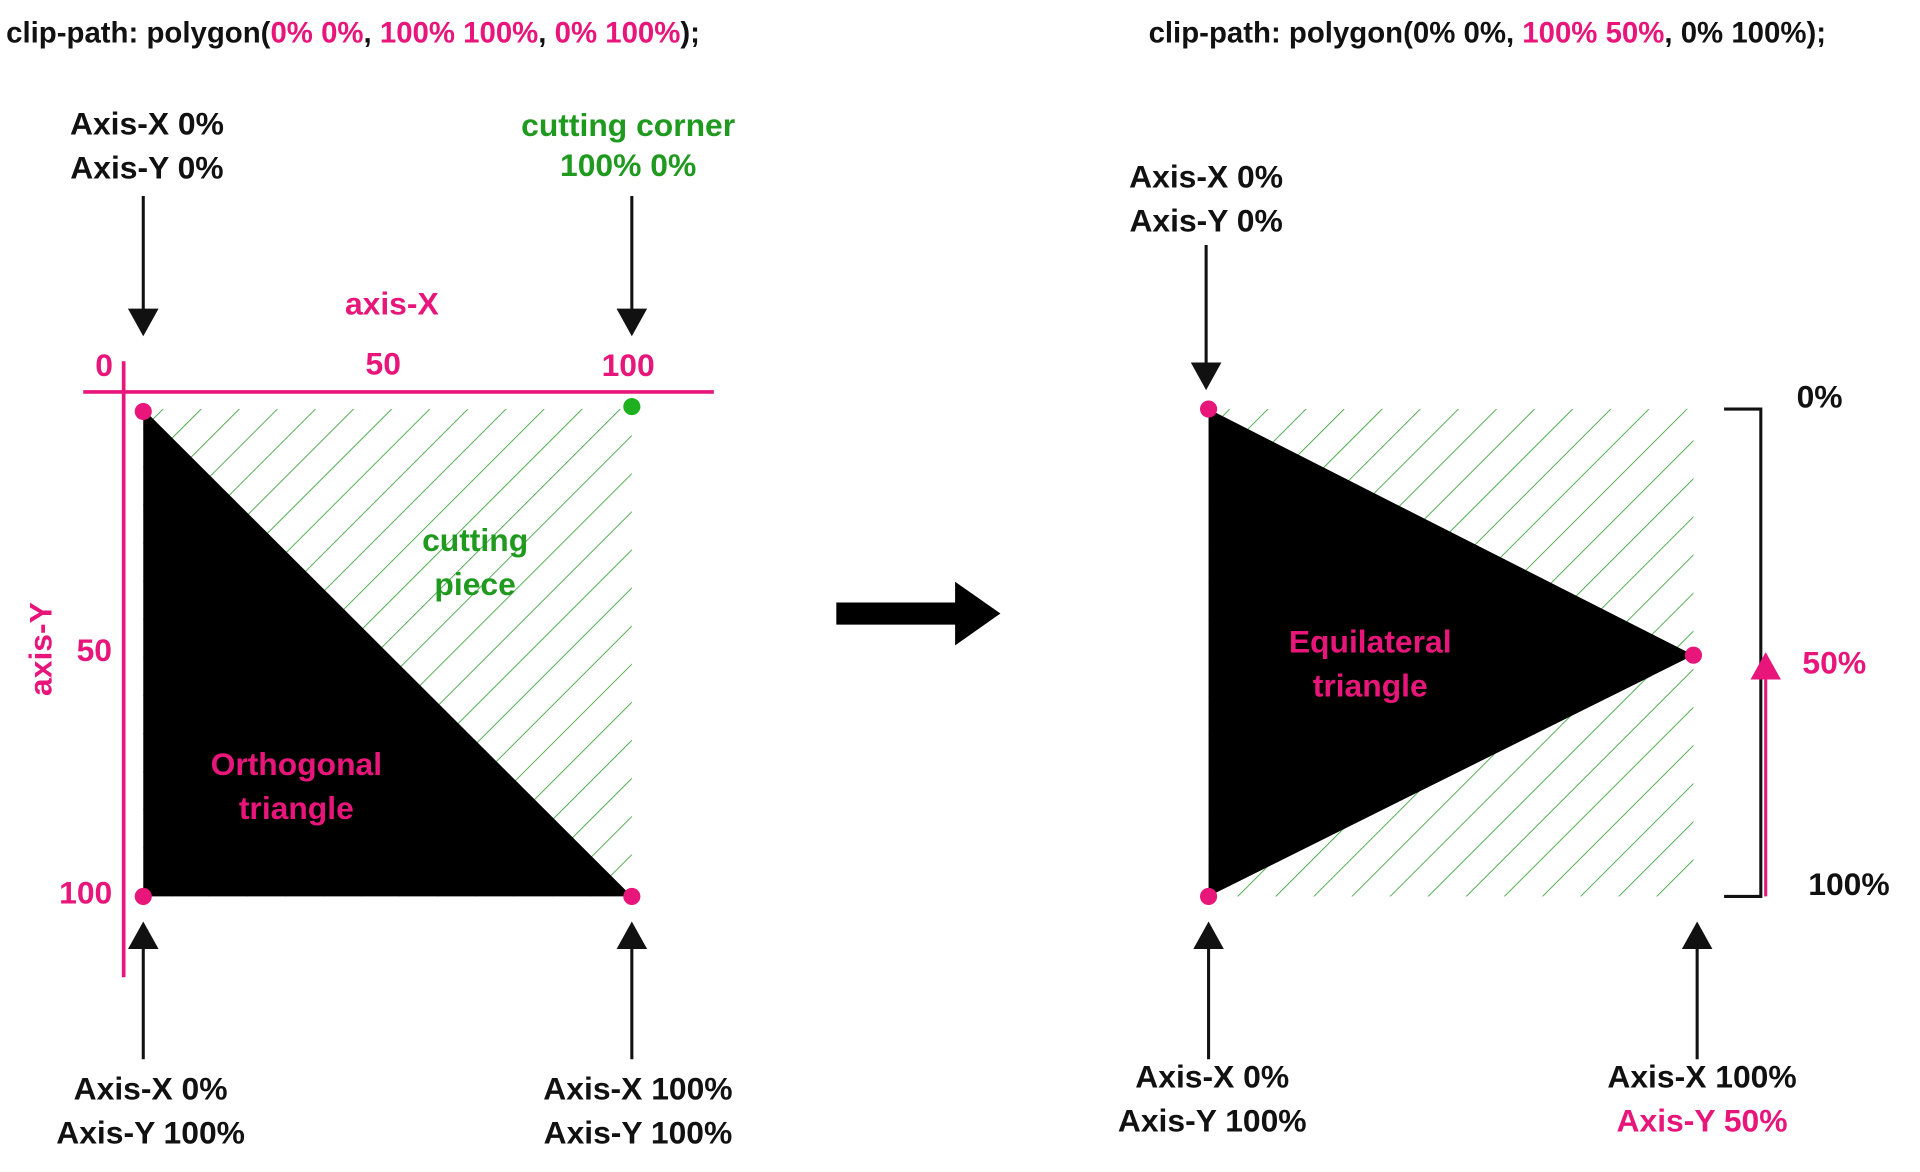 The width and height of the screenshot is (1920, 1172). I want to click on code: 0% 0%, so click(316, 32).